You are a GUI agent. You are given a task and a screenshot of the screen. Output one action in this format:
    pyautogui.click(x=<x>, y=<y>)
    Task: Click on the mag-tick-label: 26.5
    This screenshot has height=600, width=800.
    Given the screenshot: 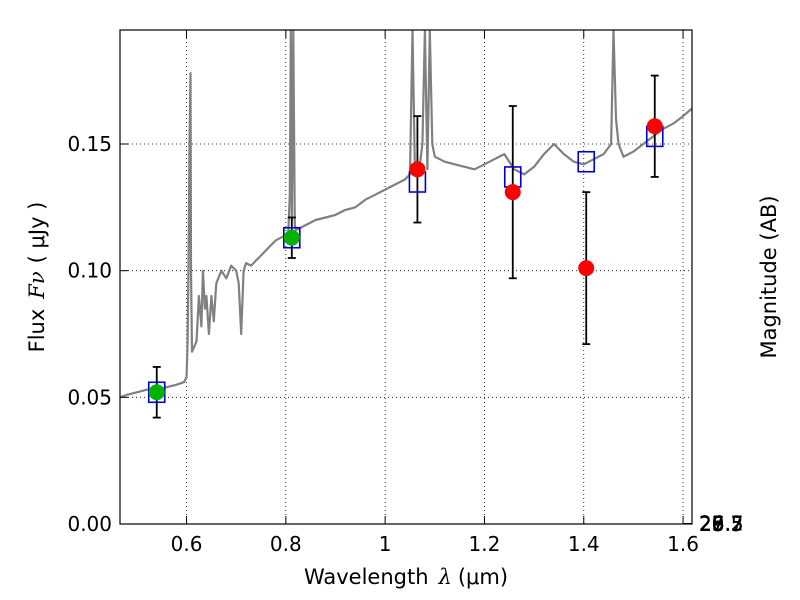 What is the action you would take?
    pyautogui.click(x=721, y=524)
    